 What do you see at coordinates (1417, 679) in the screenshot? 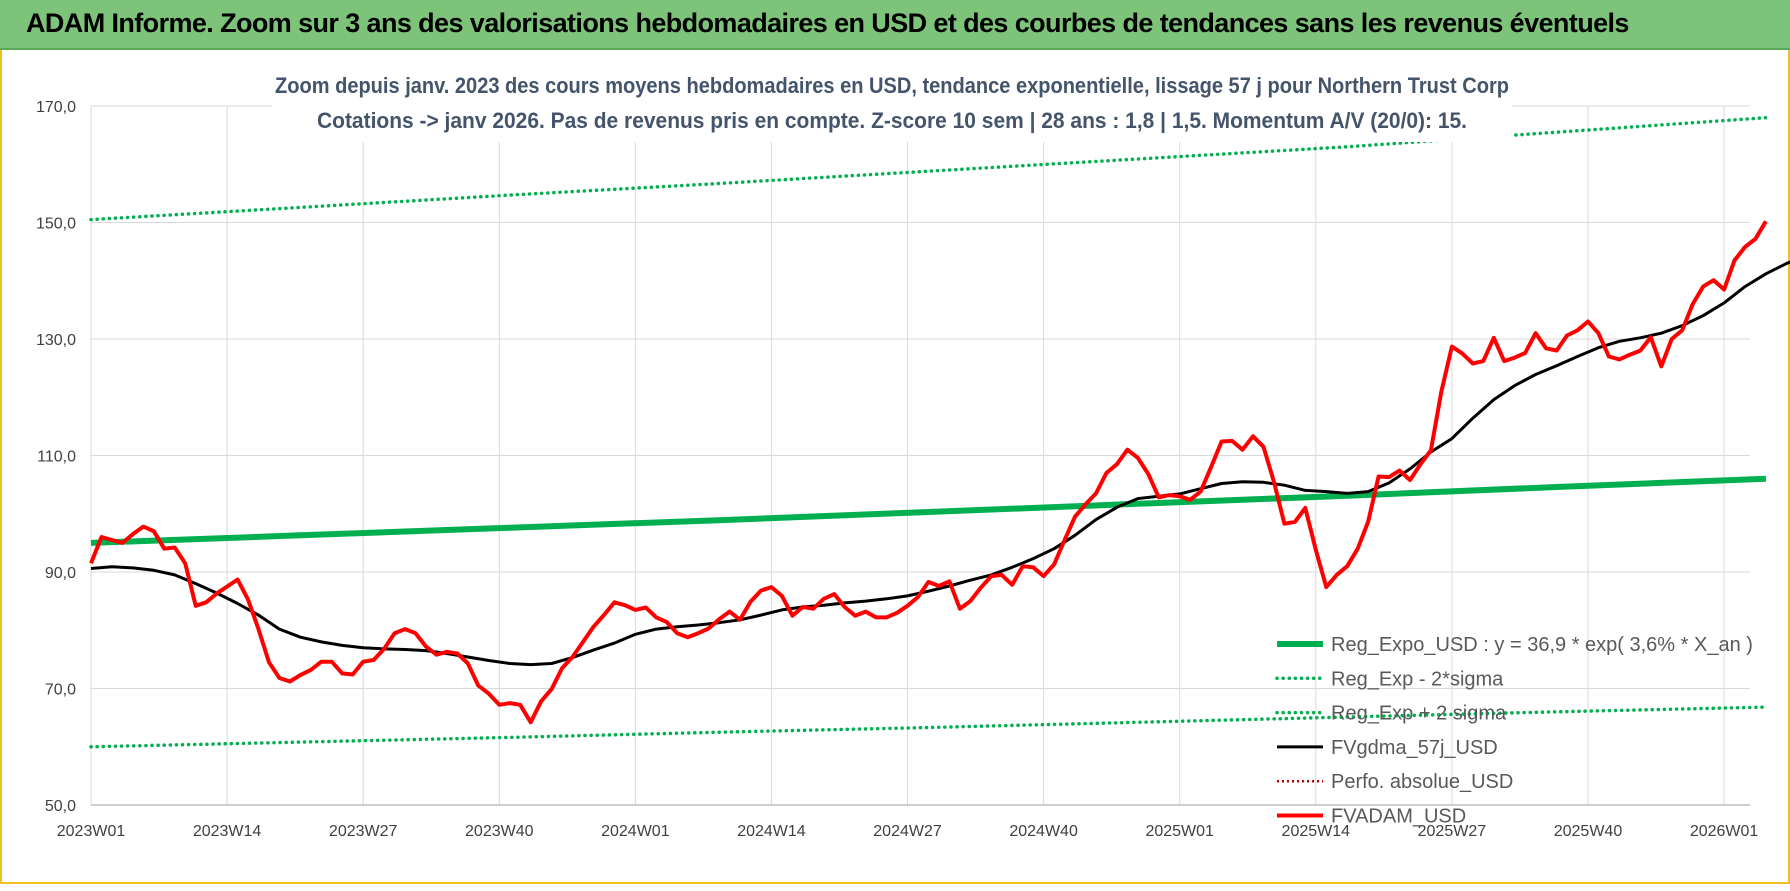
I see `legend-label: Reg_Exp - 2*sigma` at bounding box center [1417, 679].